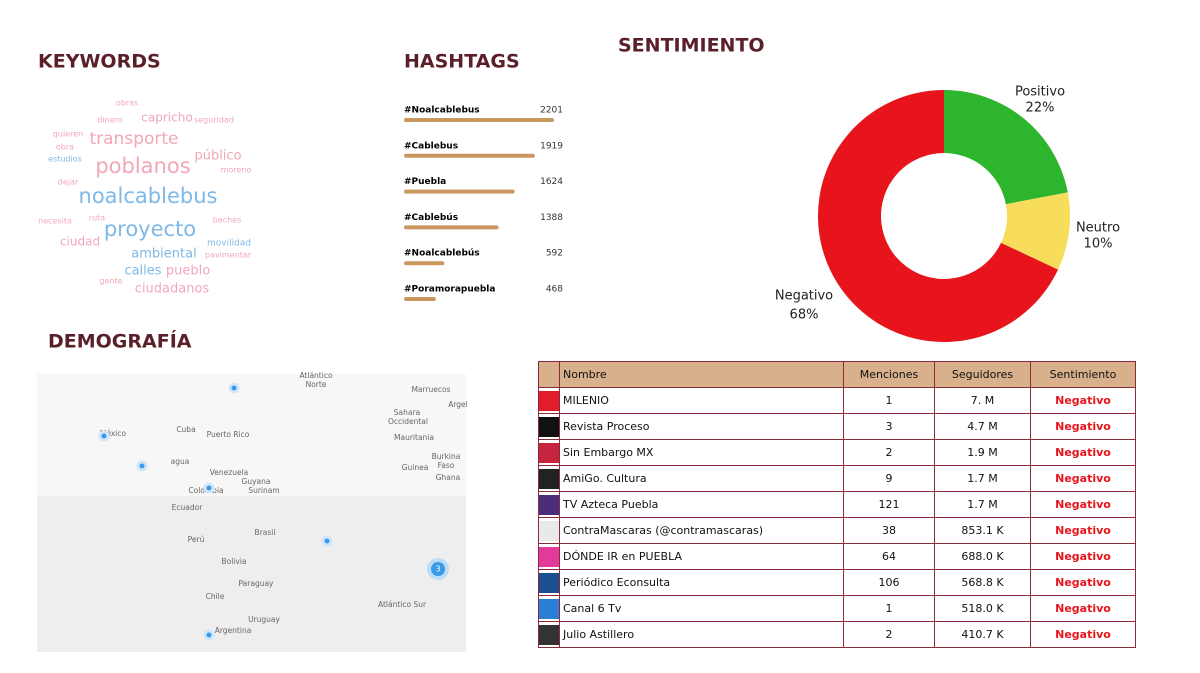  I want to click on hashtag-label: #Poramorapuebla, so click(449, 290).